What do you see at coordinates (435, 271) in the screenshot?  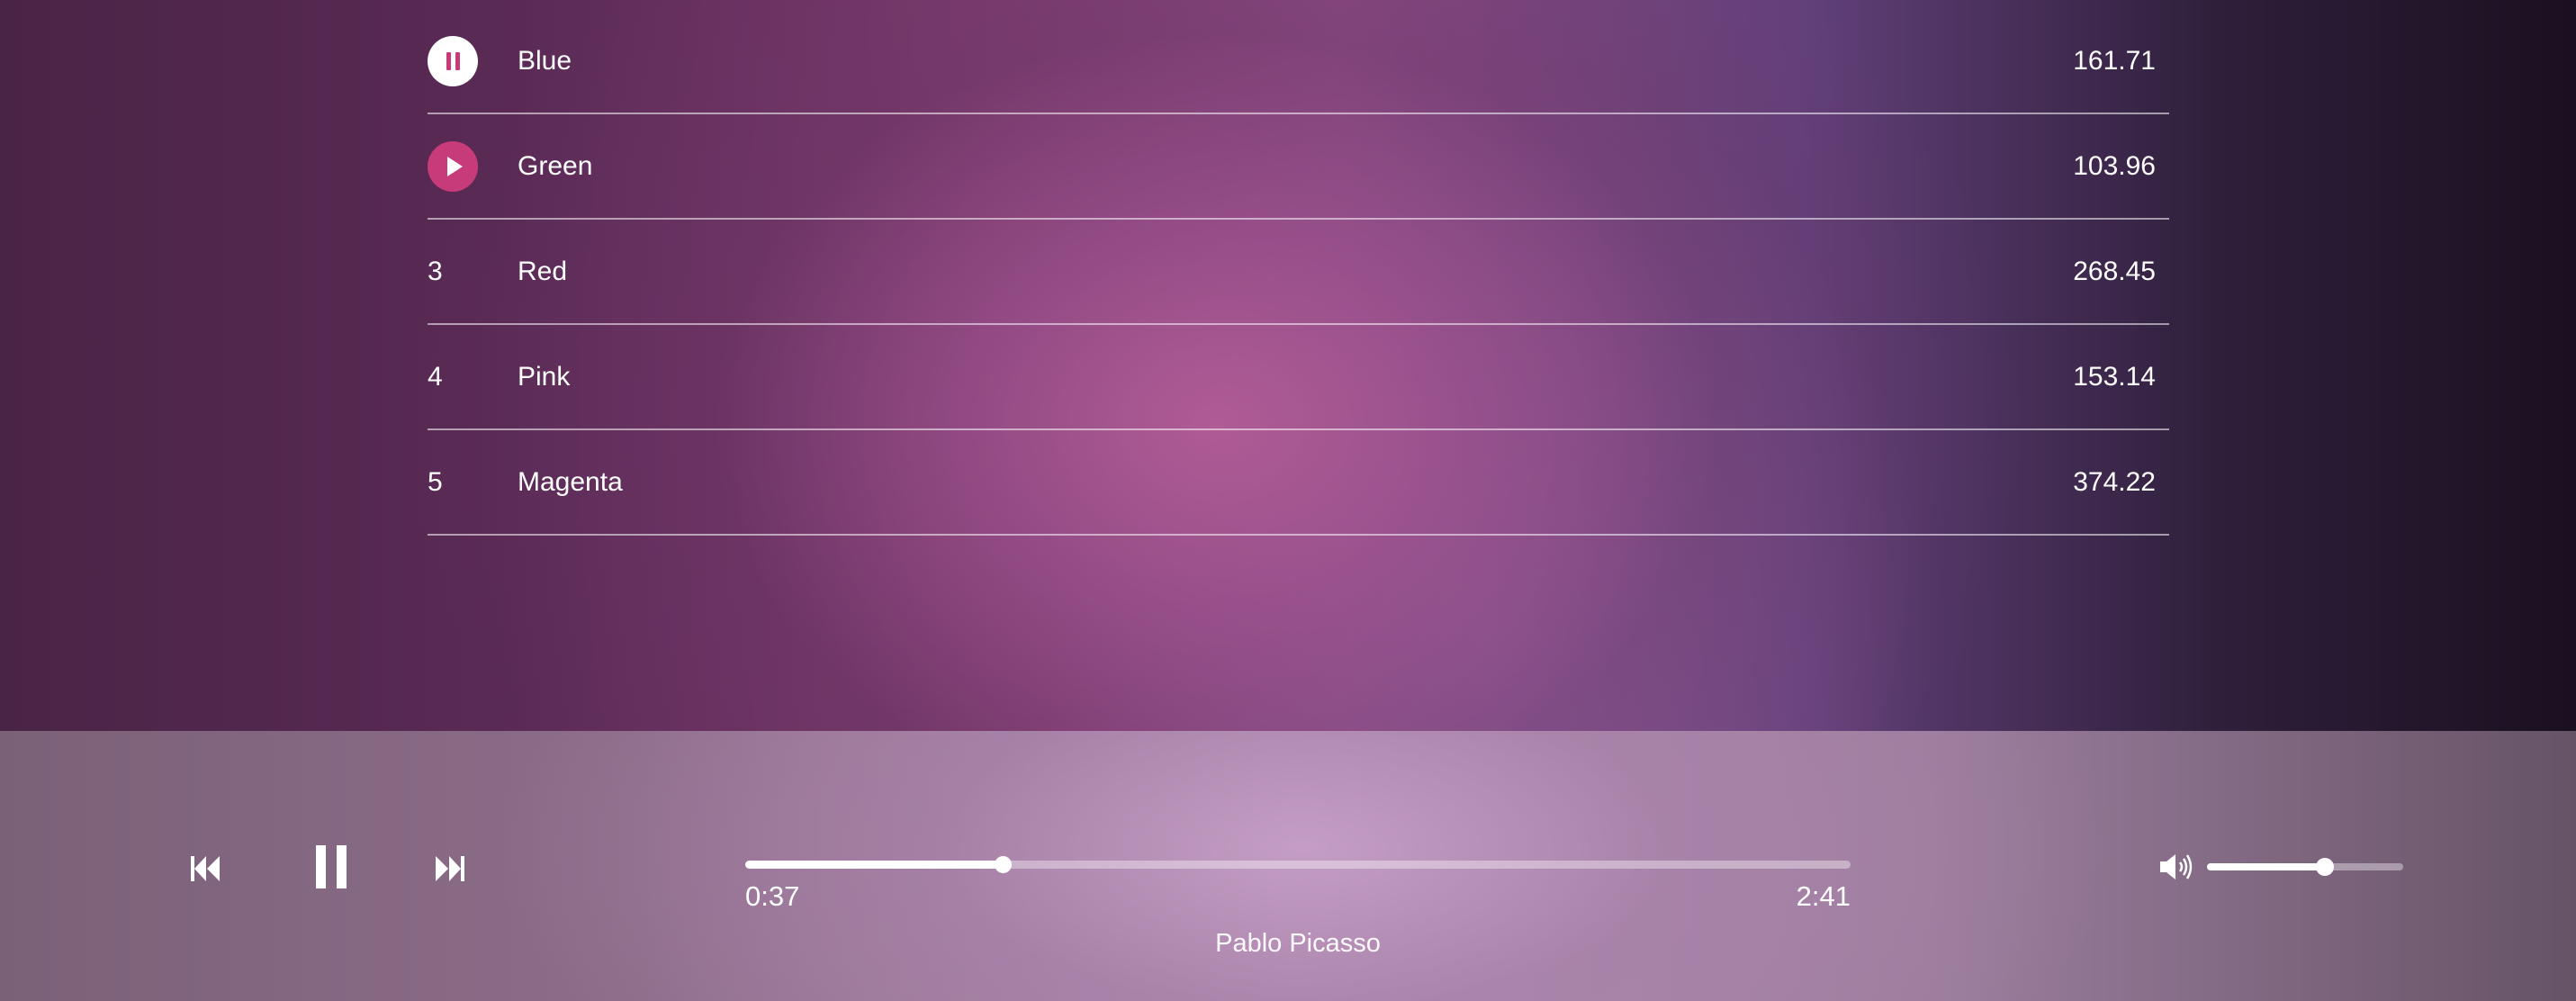 I see `track-number: 3` at bounding box center [435, 271].